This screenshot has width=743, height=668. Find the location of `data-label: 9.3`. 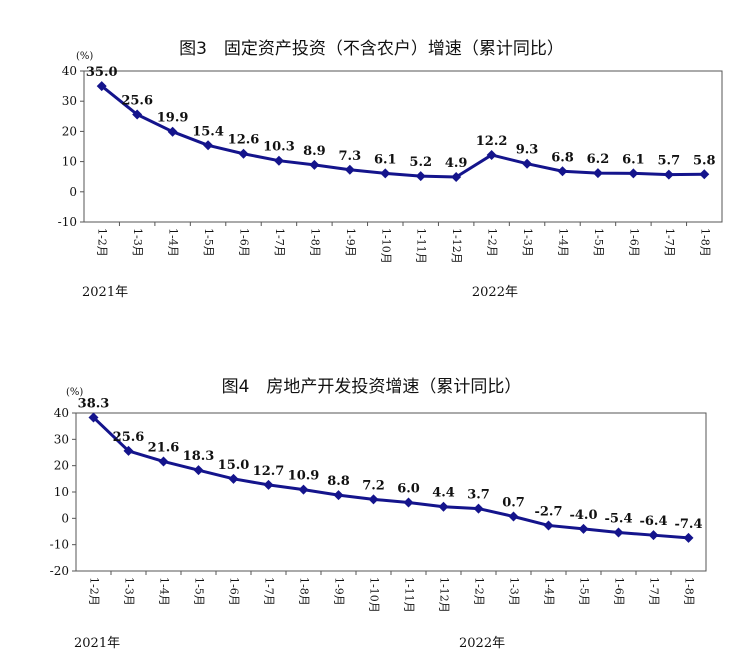

data-label: 9.3 is located at coordinates (527, 150).